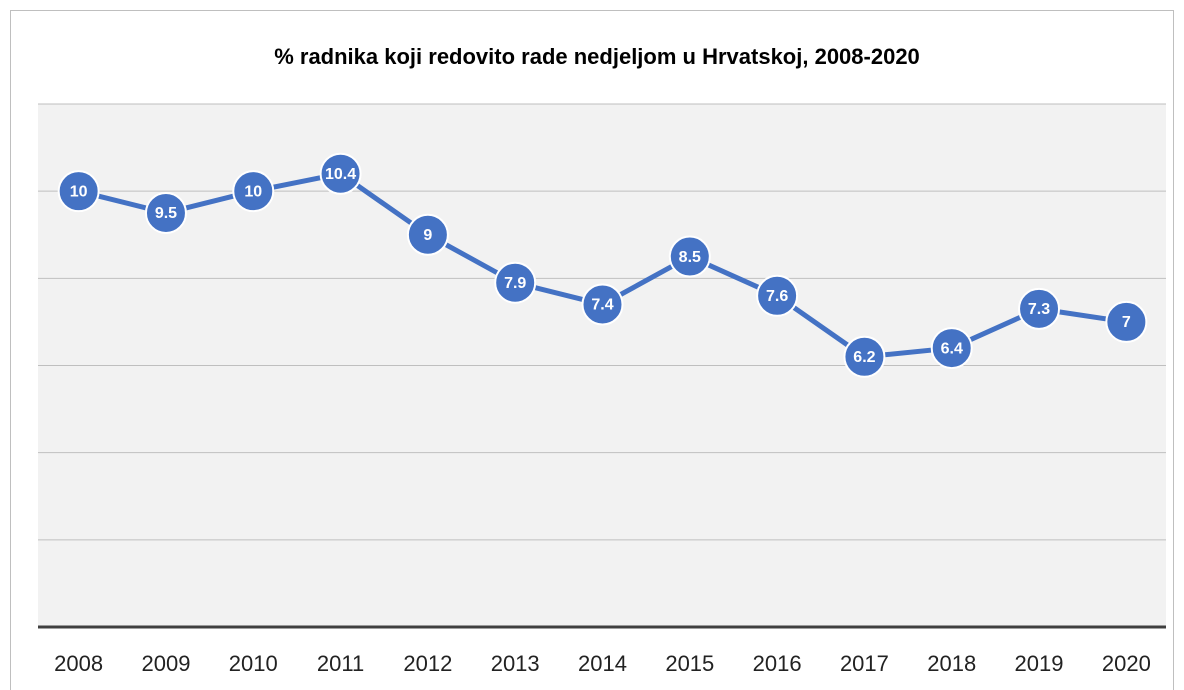 This screenshot has height=690, width=1184. I want to click on data-label: 10.4, so click(340, 174).